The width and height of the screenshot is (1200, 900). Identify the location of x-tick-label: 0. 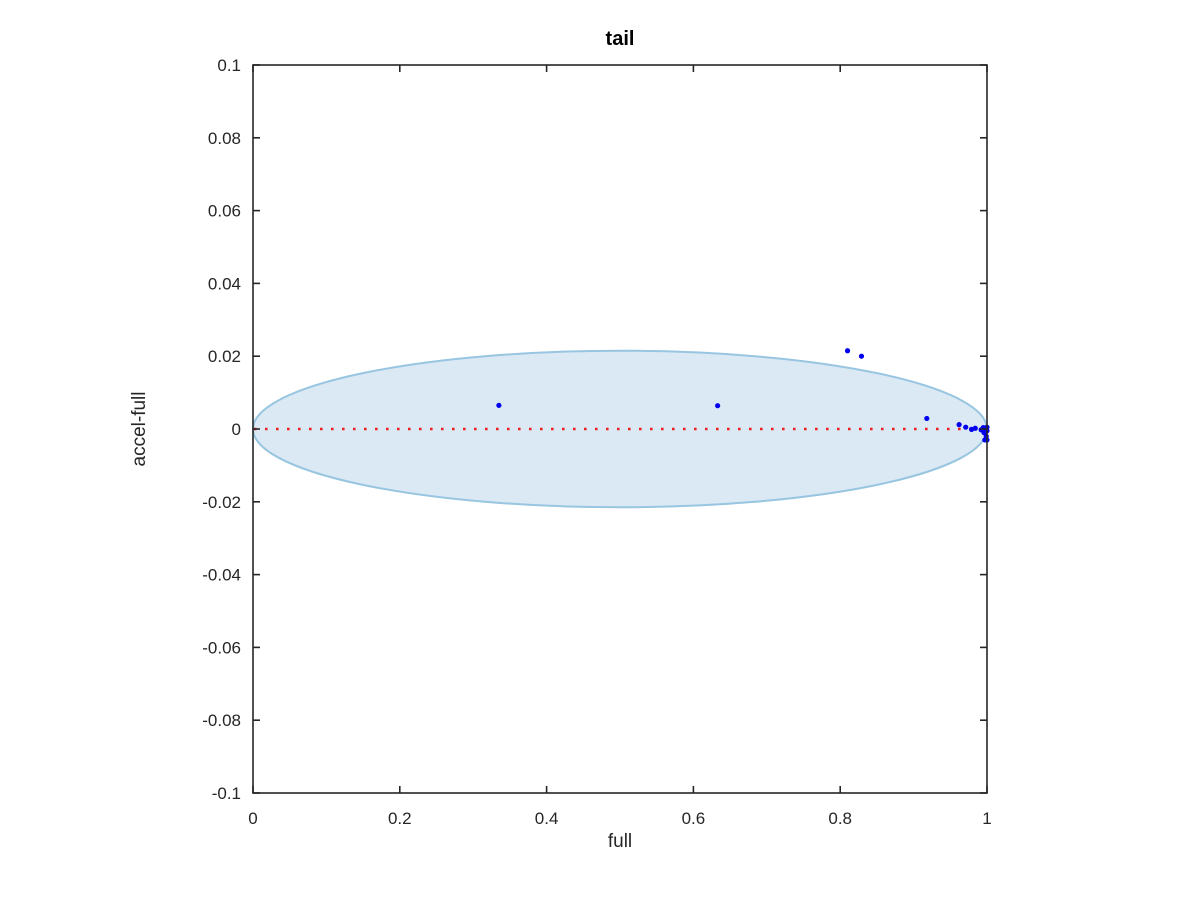
(252, 818).